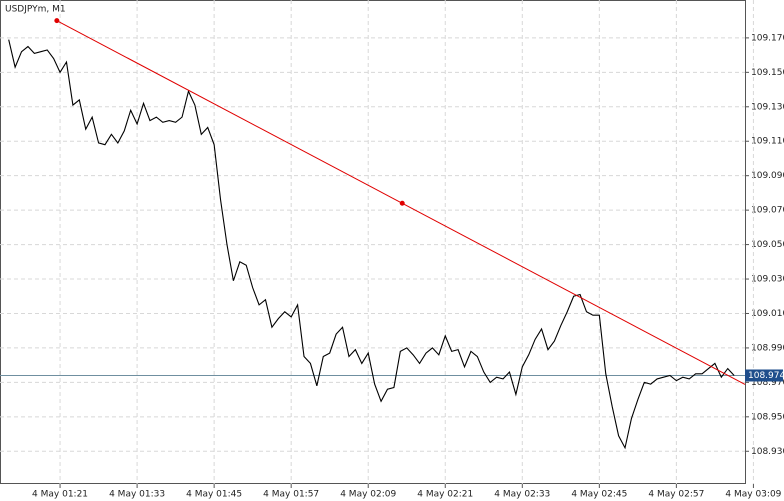 This screenshot has width=784, height=501. I want to click on x-tick-label: 4 May 01:45, so click(214, 495).